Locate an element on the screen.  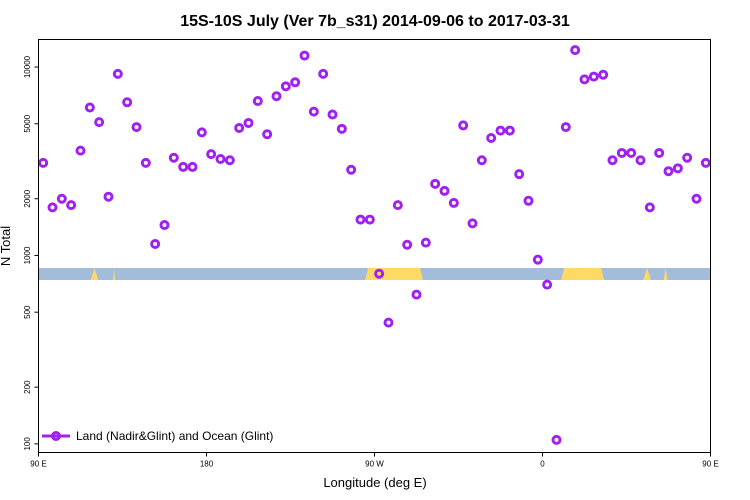
y-tick-label: 500 is located at coordinates (27, 312).